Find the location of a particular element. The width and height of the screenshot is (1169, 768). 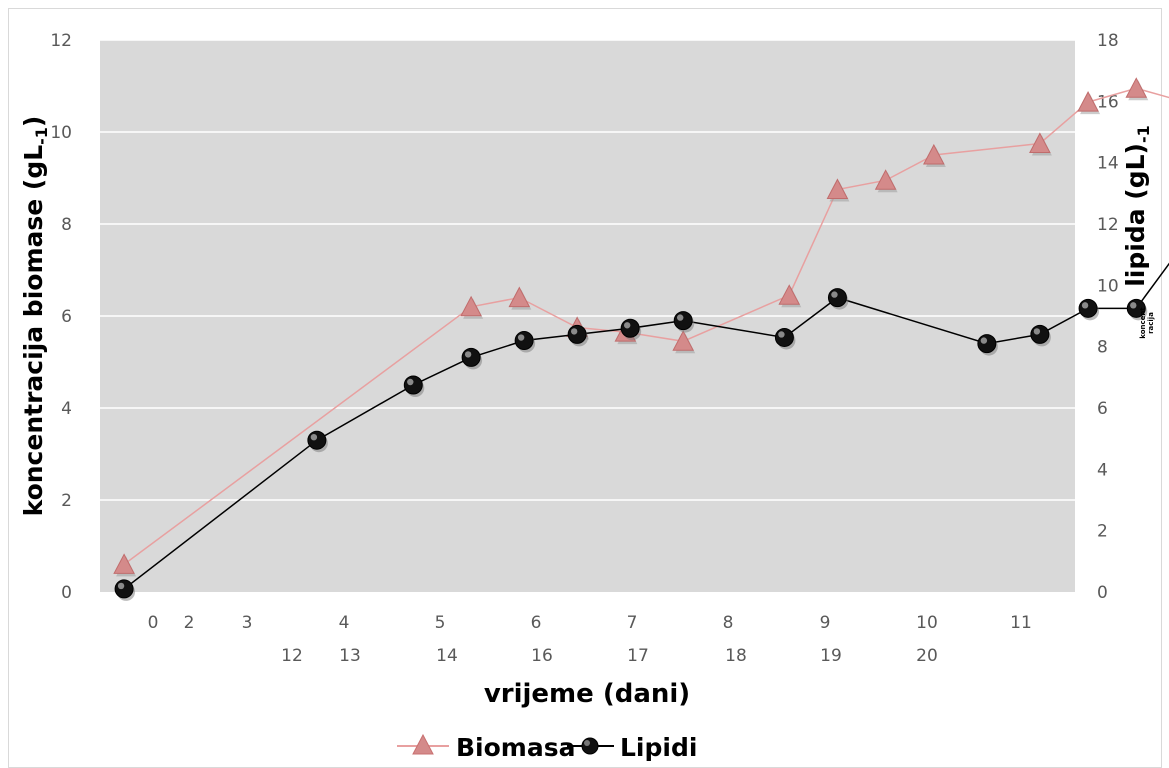

left-axis-title-close: ) is located at coordinates (33, 121).